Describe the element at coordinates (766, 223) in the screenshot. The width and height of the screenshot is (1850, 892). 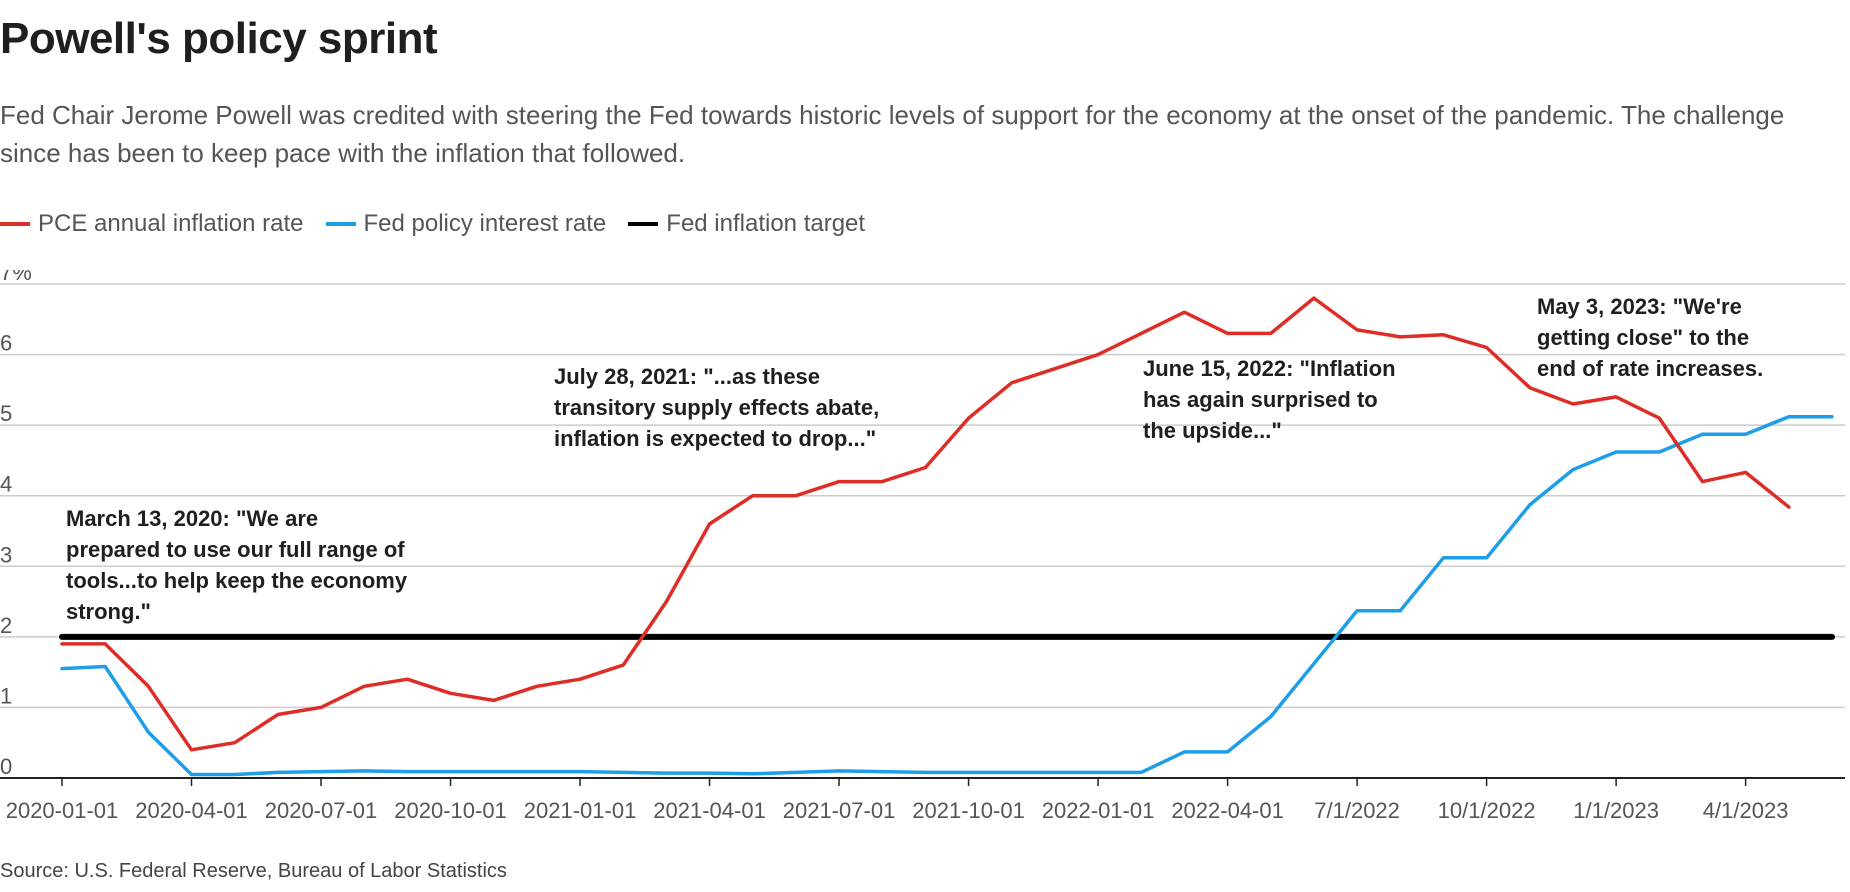
I see `legend-label-target: Fed inflation target` at that location.